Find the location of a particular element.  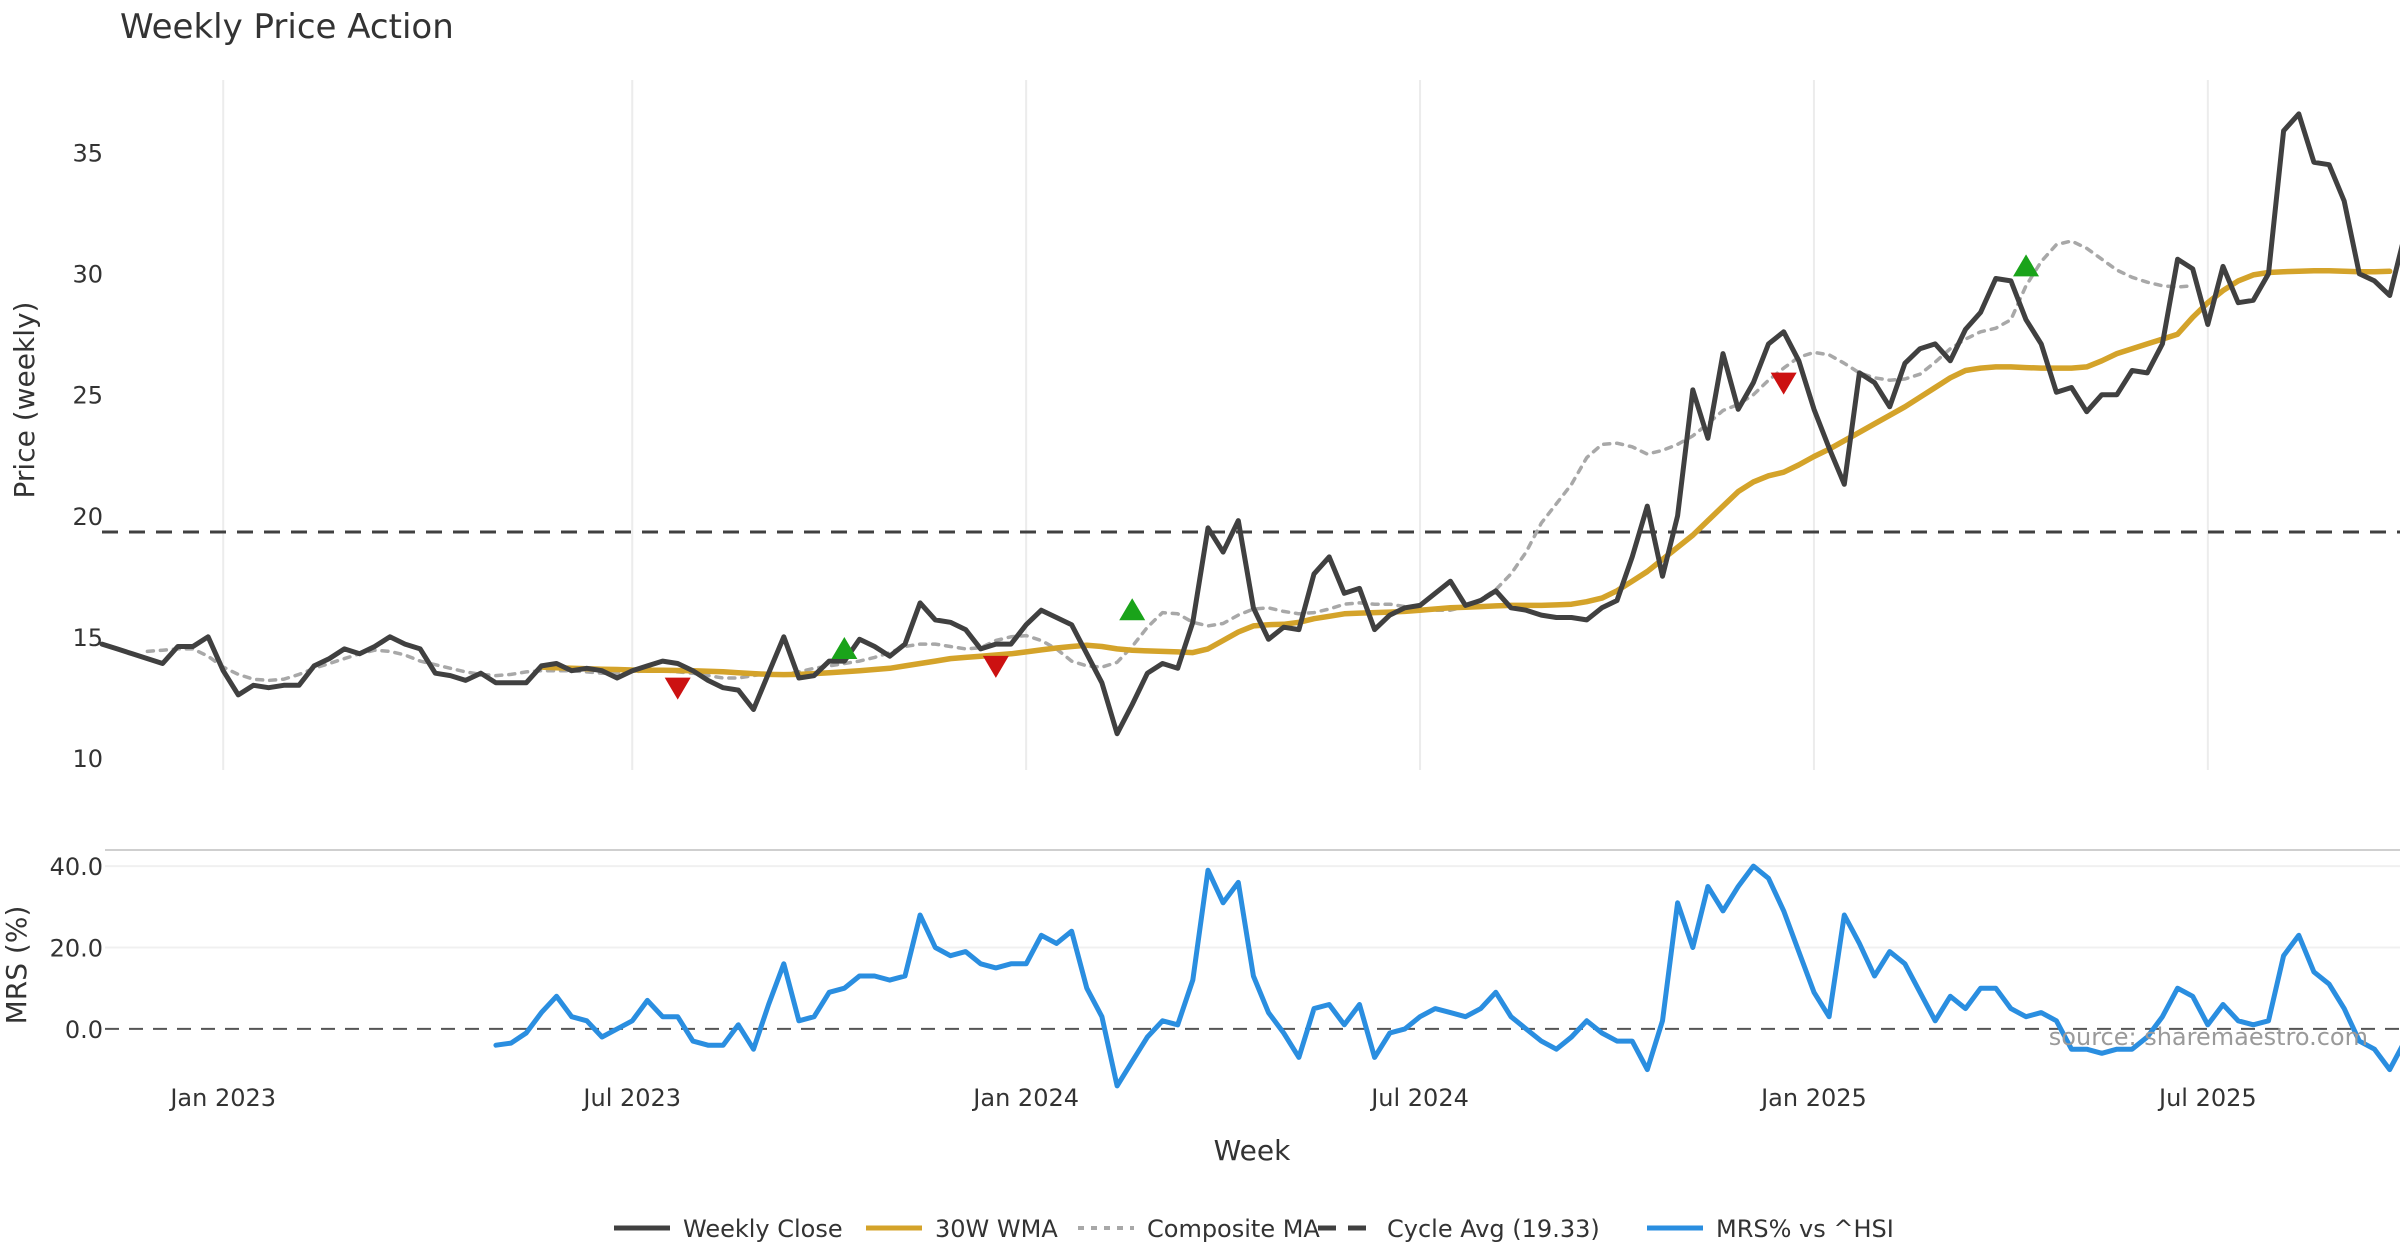

source-text: source: sharemaestro.com is located at coordinates (2208, 1037).